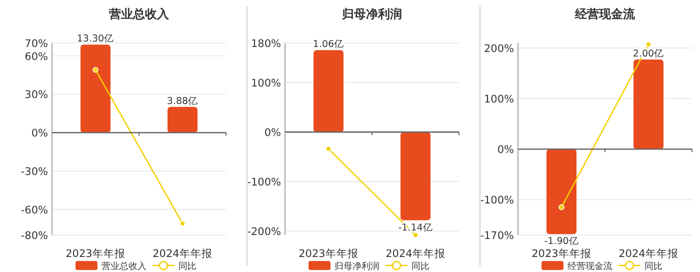 The width and height of the screenshot is (700, 272). Describe the element at coordinates (36, 95) in the screenshot. I see `y-tick-label: 30%` at that location.